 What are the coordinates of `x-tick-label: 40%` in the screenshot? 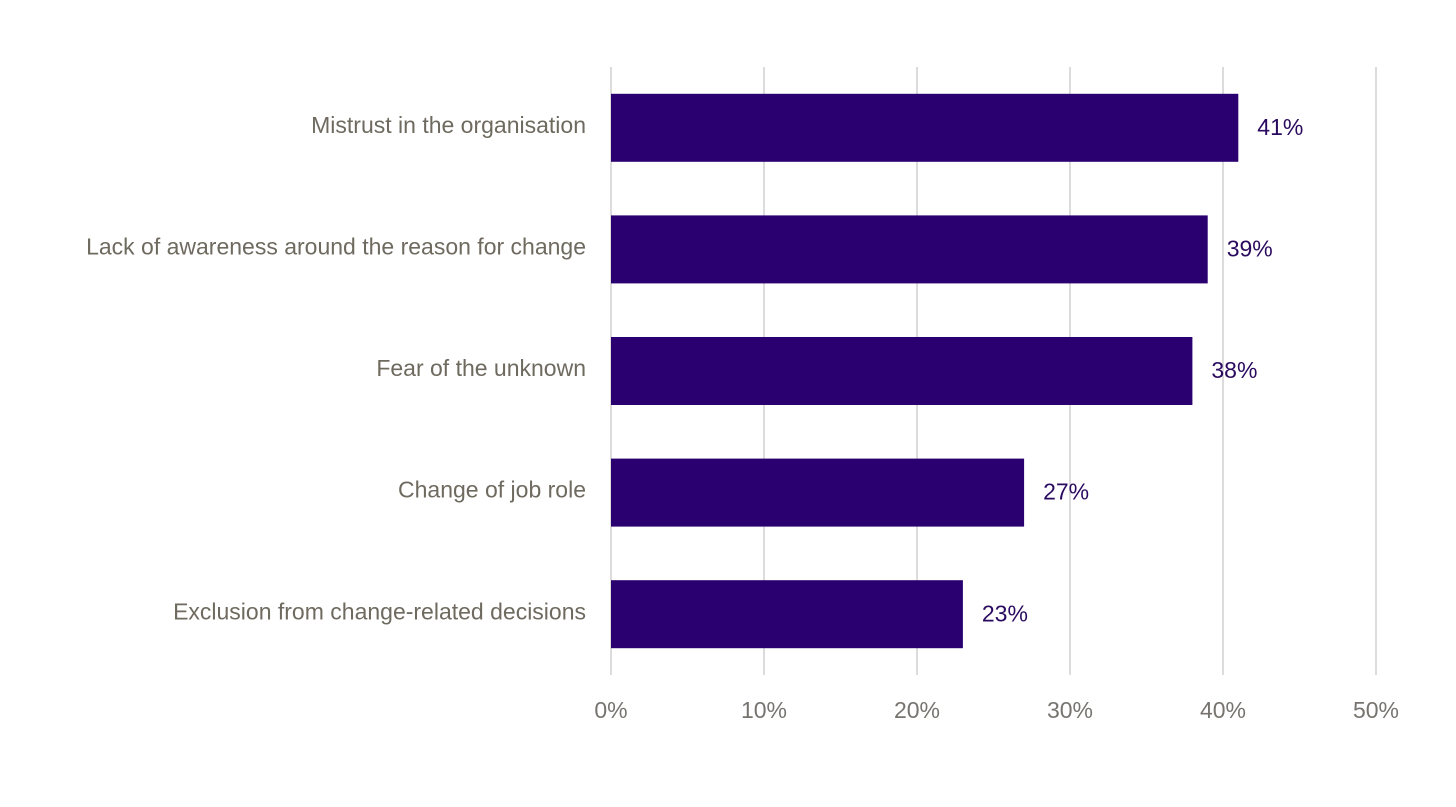 It's located at (1223, 710).